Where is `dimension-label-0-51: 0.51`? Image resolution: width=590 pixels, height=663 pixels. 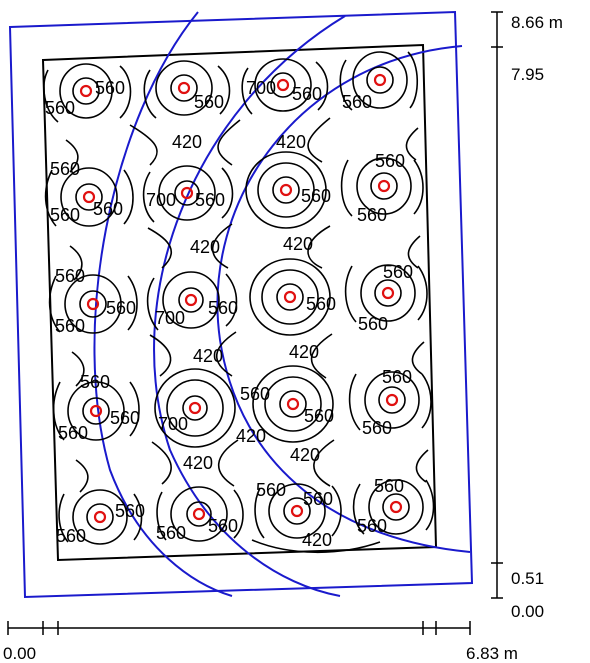 dimension-label-0-51: 0.51 is located at coordinates (527, 578).